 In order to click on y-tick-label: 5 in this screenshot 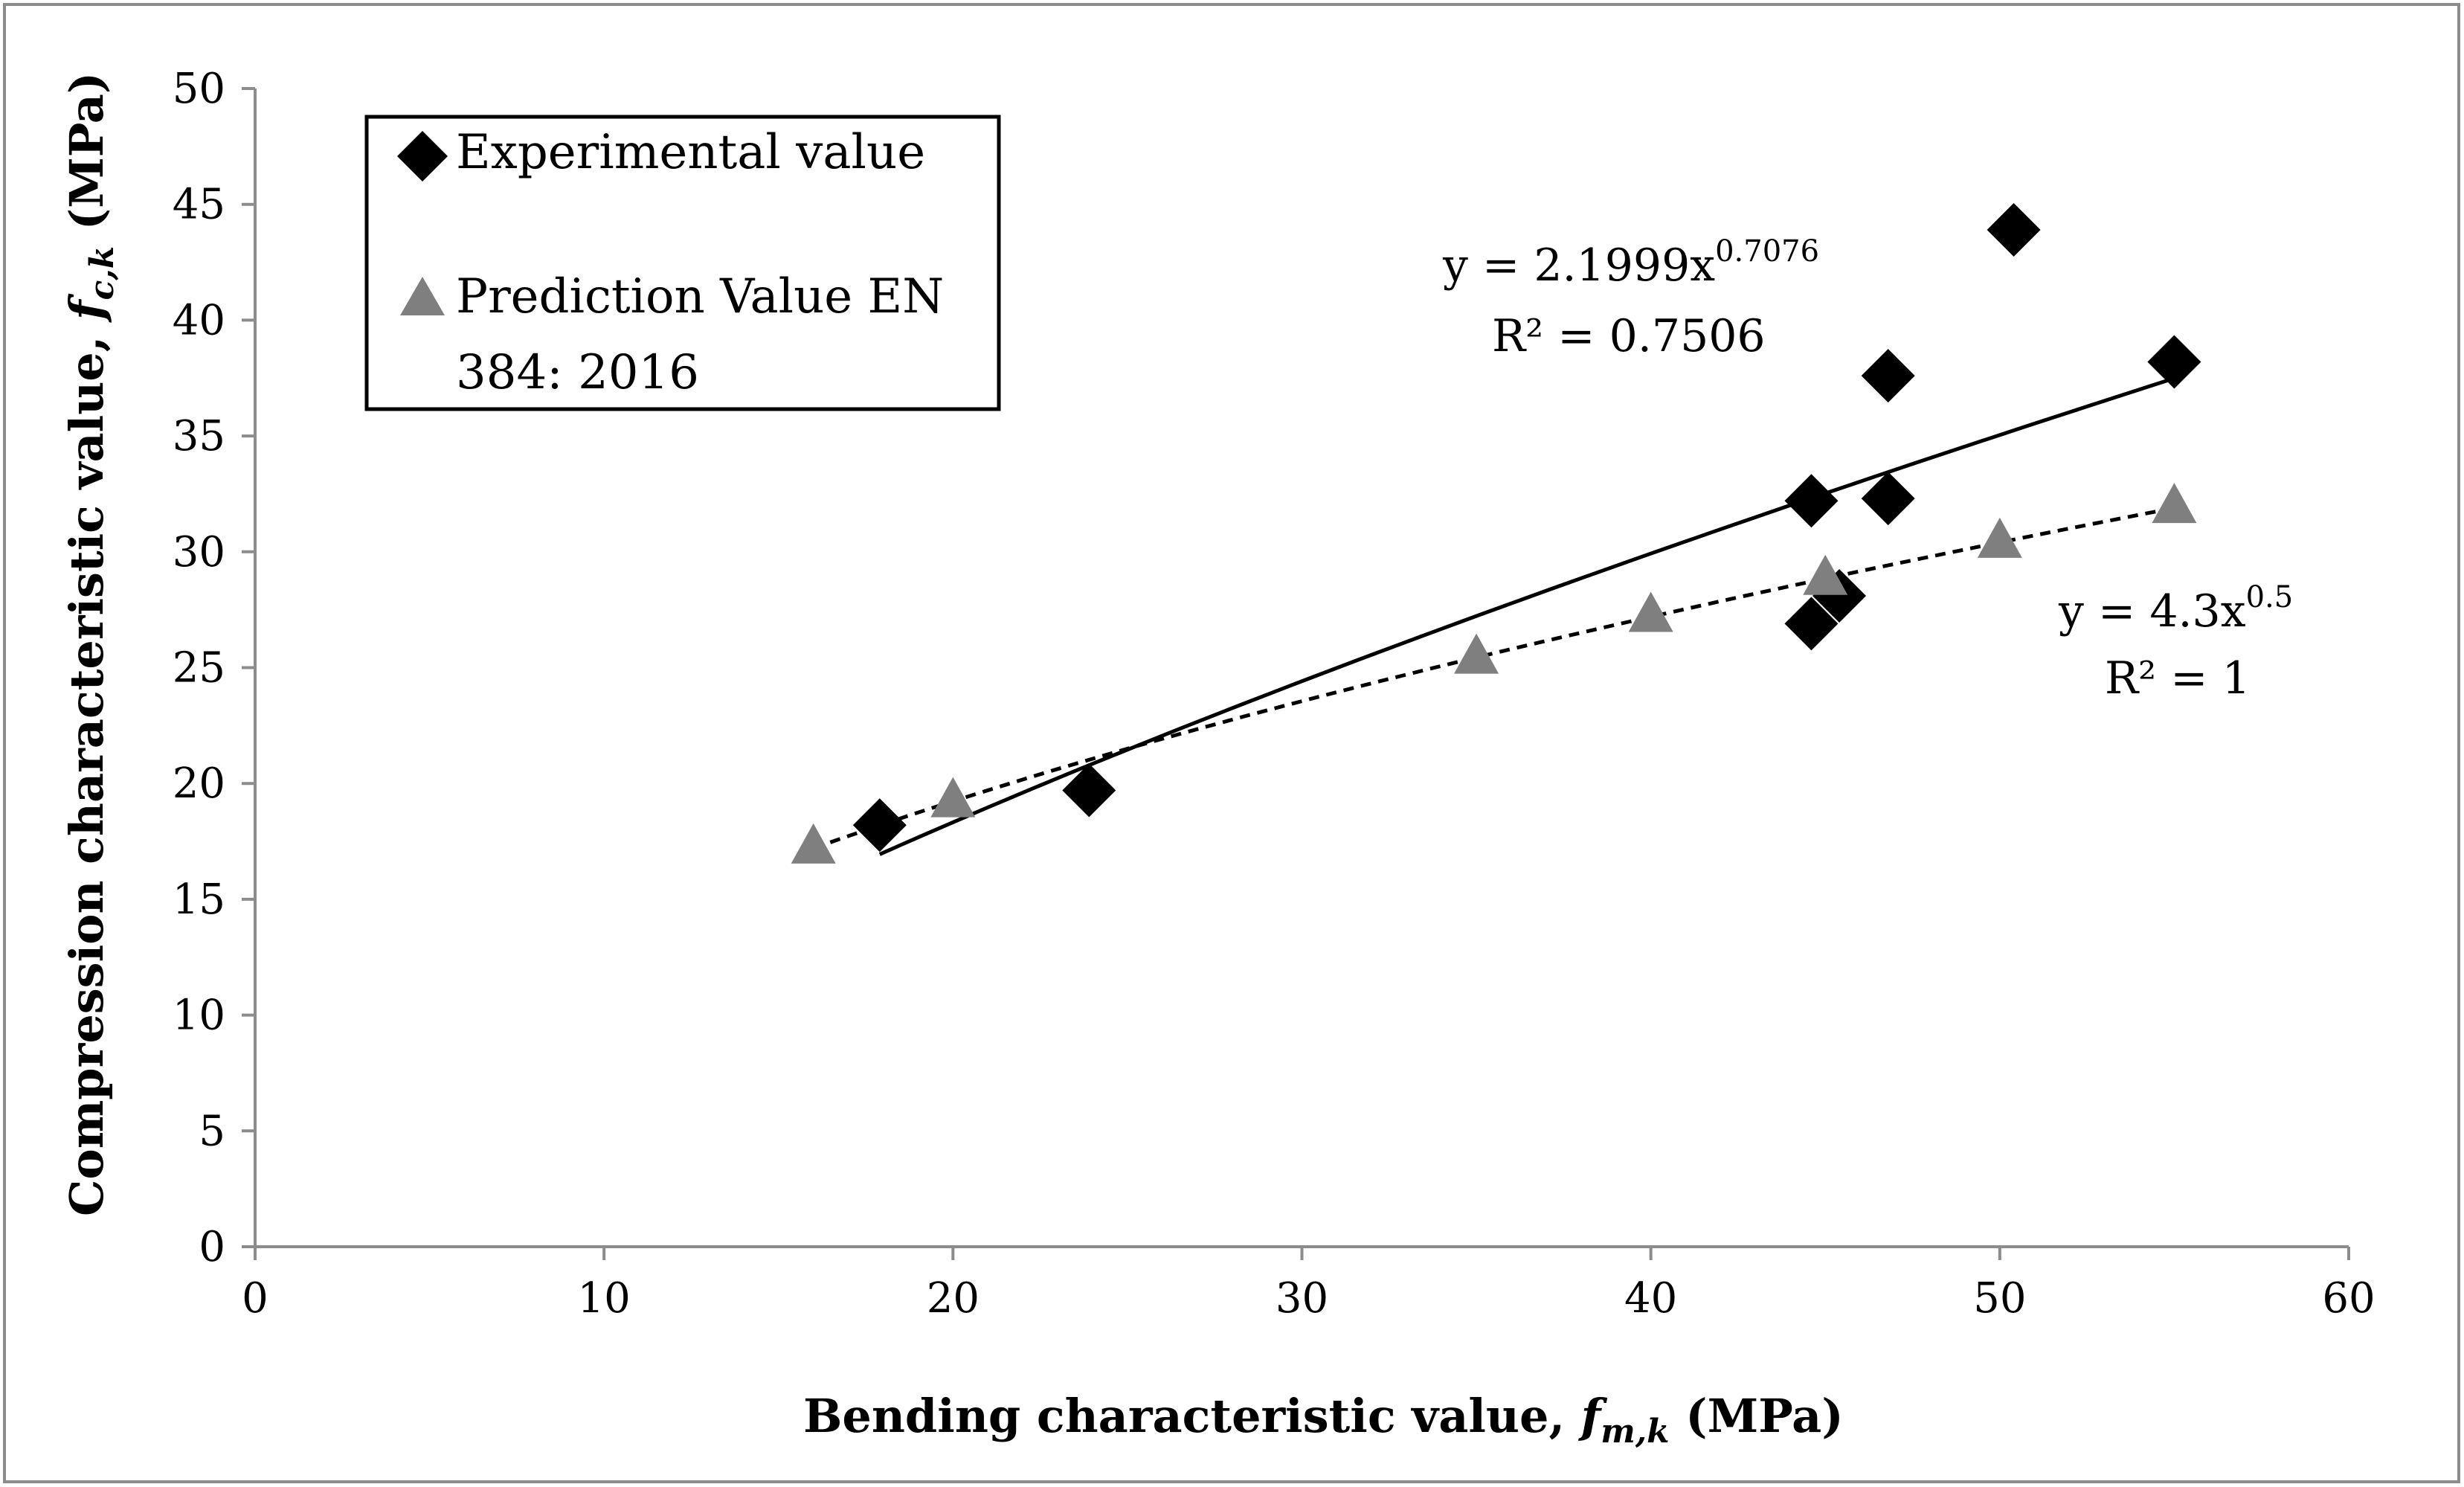, I will do `click(212, 1131)`.